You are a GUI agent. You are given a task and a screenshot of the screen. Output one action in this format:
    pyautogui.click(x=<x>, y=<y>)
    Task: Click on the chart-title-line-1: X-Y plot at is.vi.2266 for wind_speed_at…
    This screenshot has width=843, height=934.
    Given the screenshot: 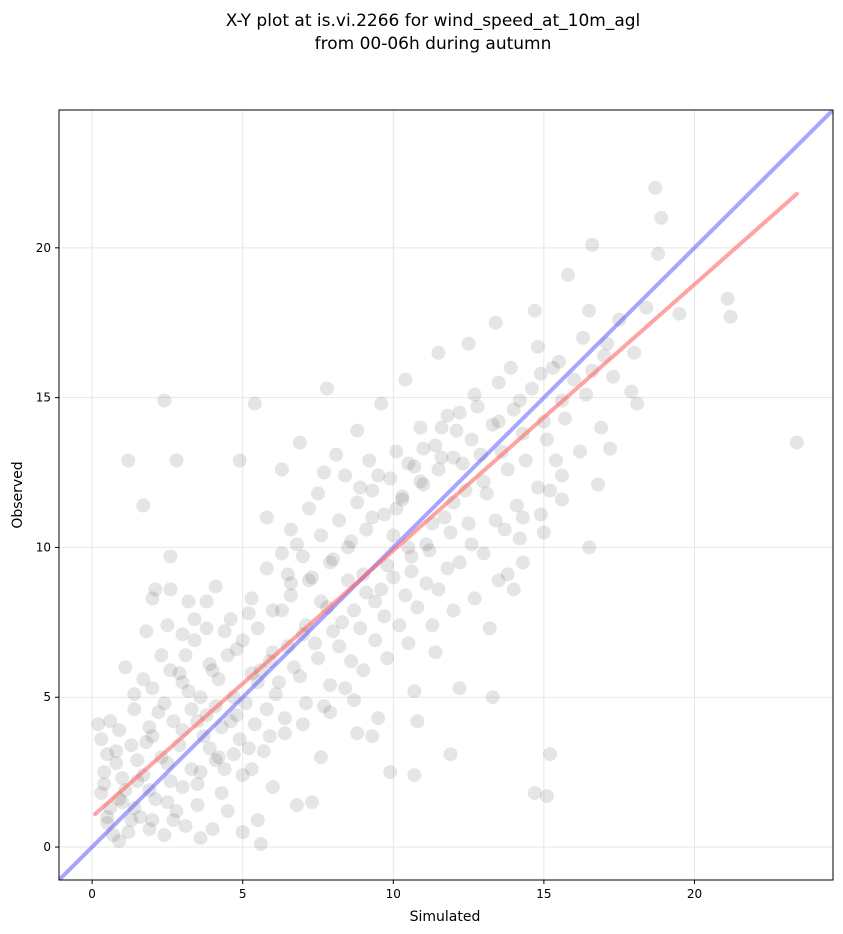 What is the action you would take?
    pyautogui.click(x=433, y=21)
    